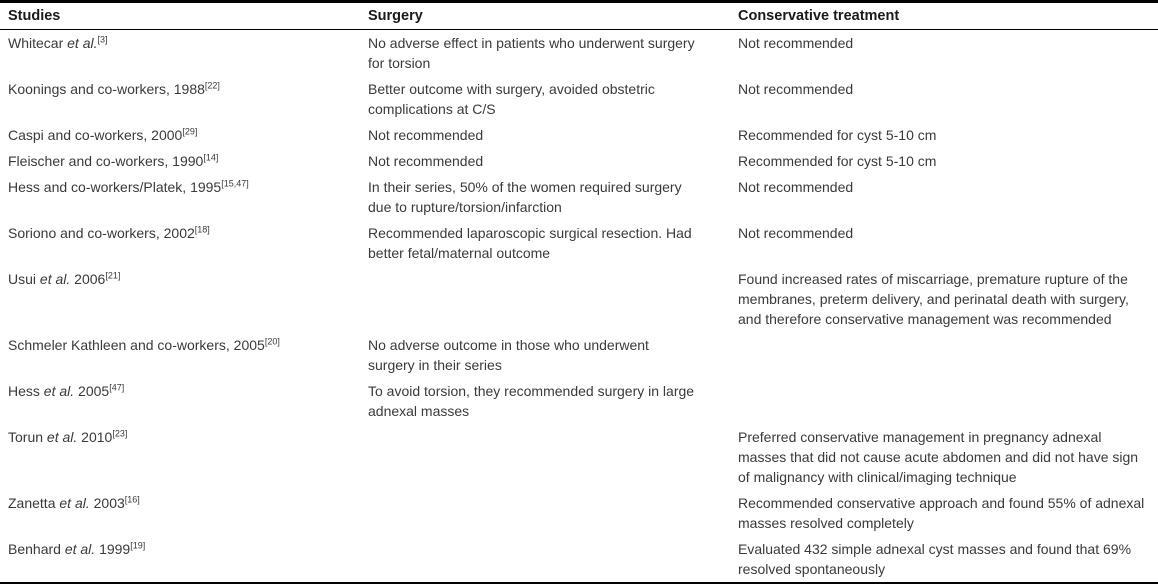  What do you see at coordinates (190, 131) in the screenshot?
I see `reference-superscript: [29]` at bounding box center [190, 131].